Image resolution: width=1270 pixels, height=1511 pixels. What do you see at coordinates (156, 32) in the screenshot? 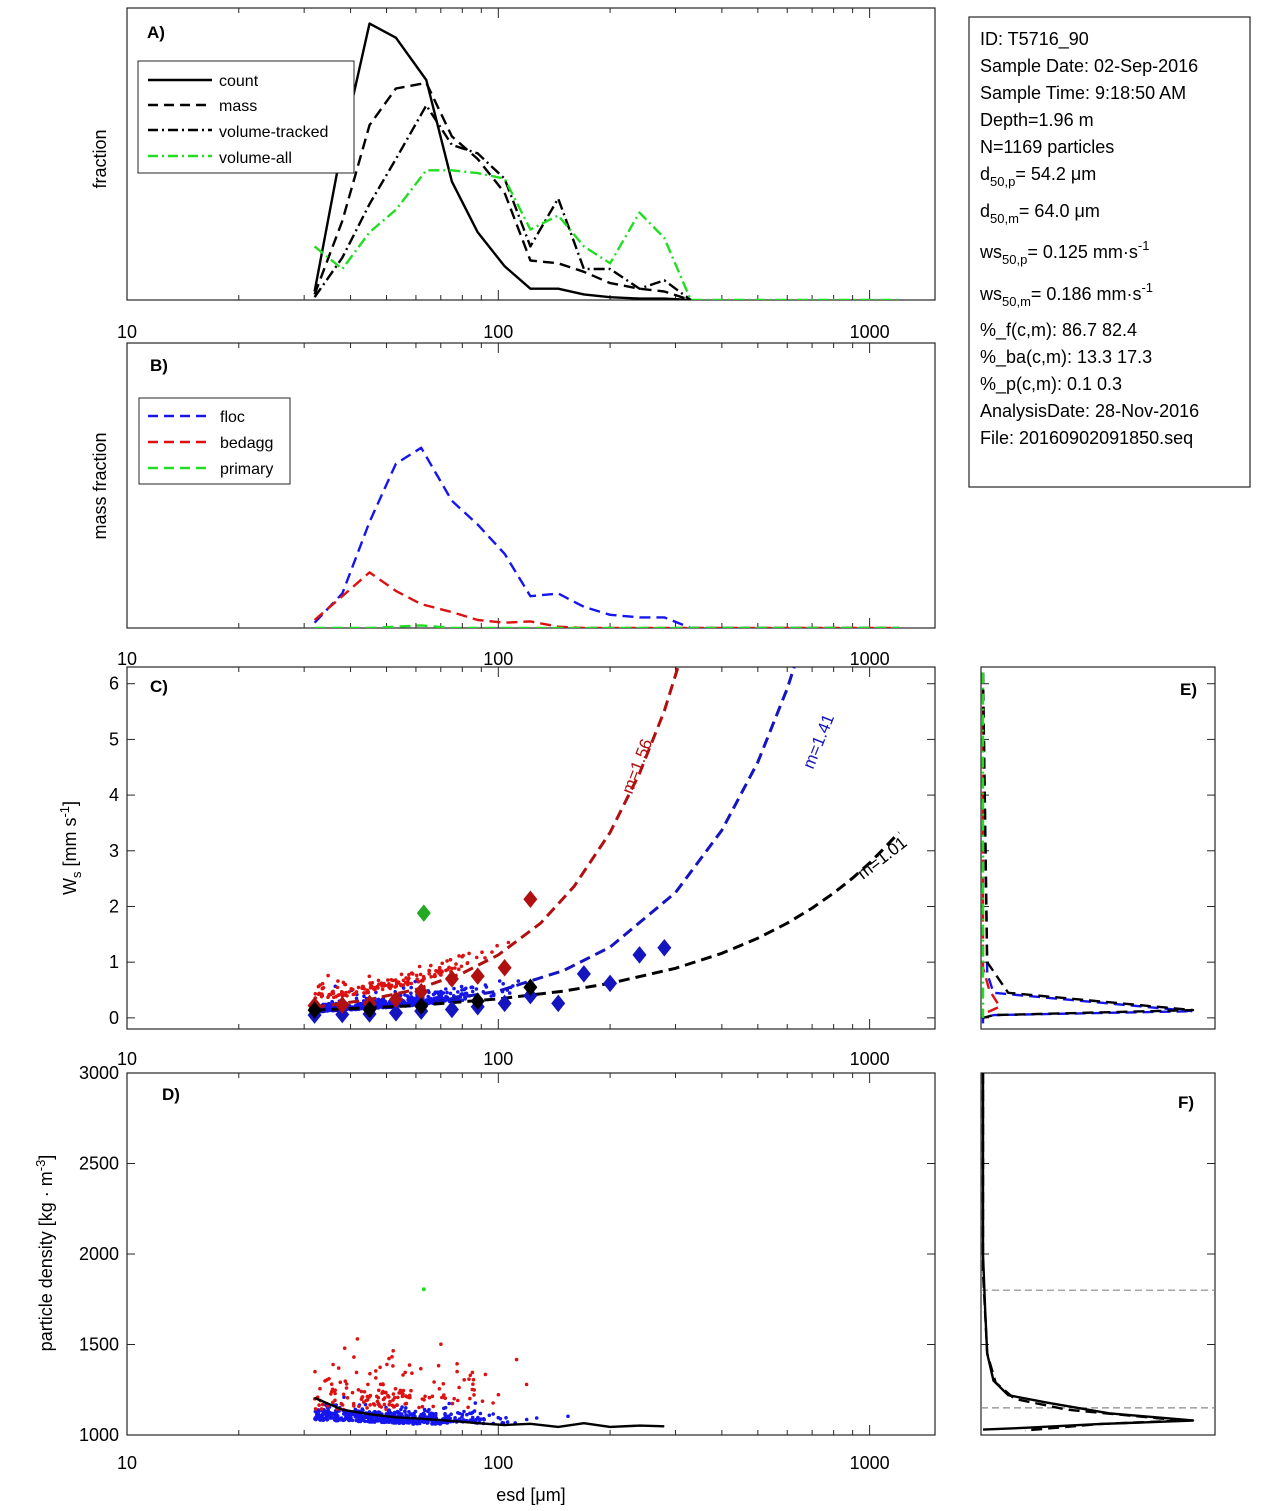
I see `panel-a-label: A)` at bounding box center [156, 32].